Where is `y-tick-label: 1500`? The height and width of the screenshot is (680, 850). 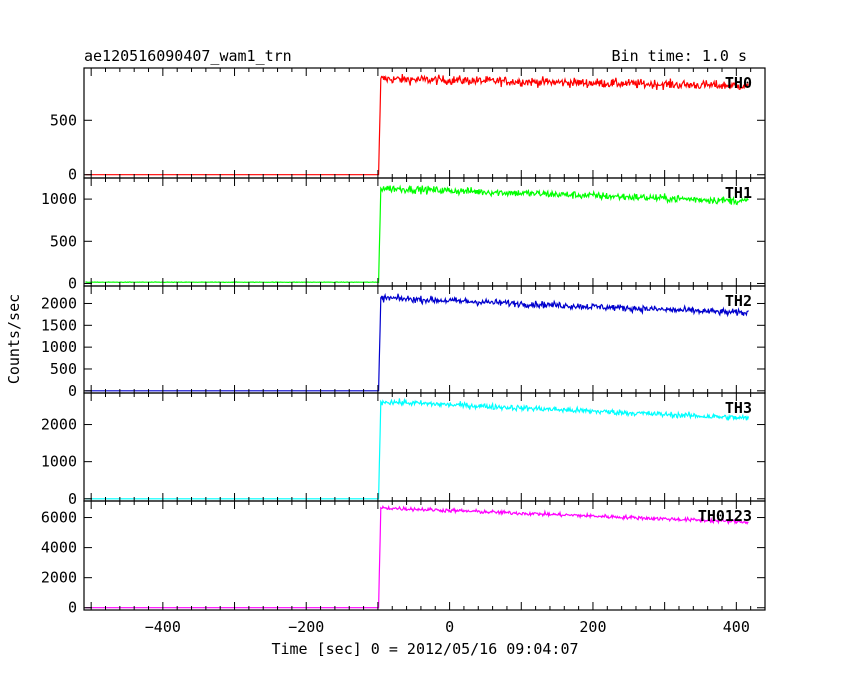 y-tick-label: 1500 is located at coordinates (59, 325).